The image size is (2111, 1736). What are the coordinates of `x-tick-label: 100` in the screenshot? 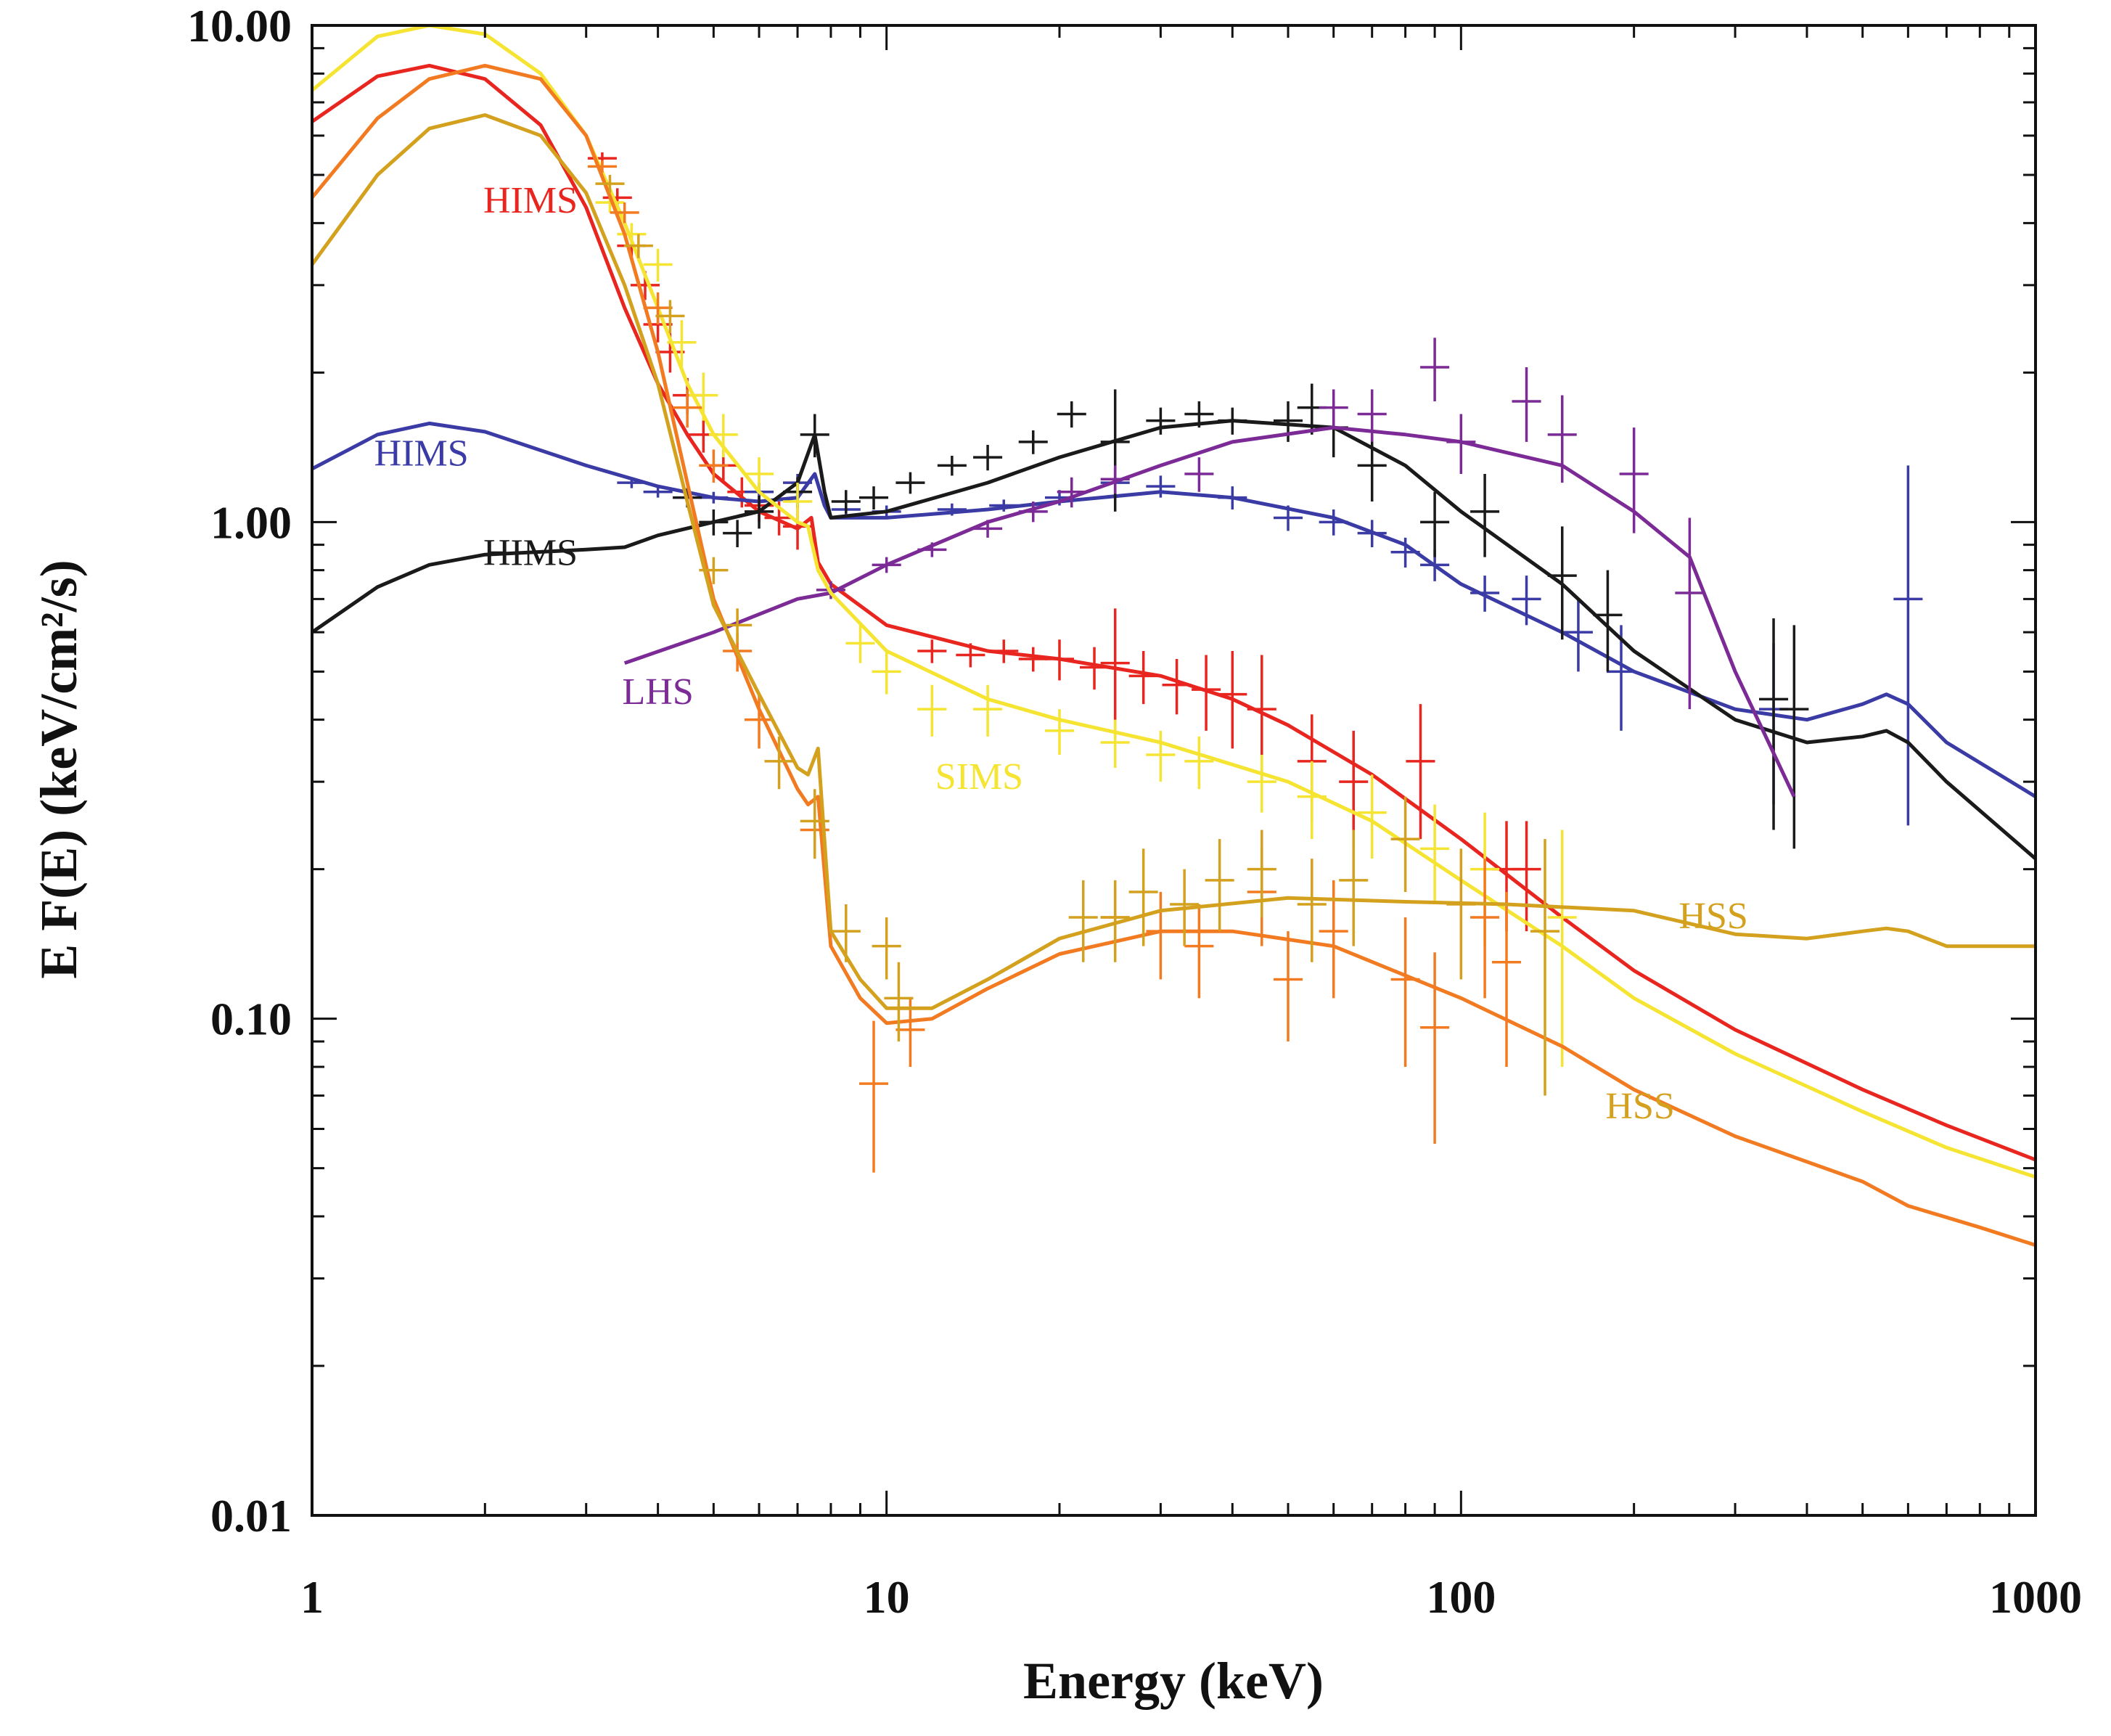 It's located at (1461, 1597).